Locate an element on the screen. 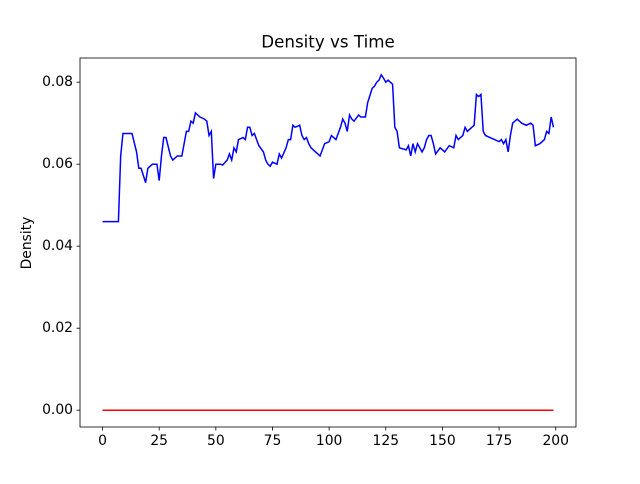 This screenshot has height=484, width=640. x-tick-label: 0 is located at coordinates (102, 441).